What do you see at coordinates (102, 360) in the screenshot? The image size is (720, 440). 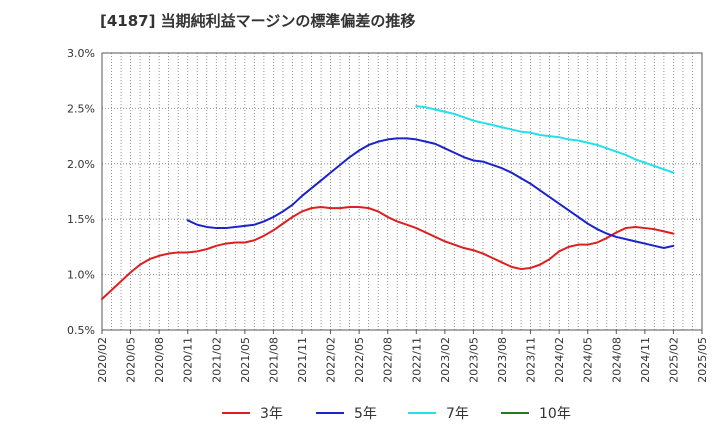 I see `x-tick-label: 2020/02` at bounding box center [102, 360].